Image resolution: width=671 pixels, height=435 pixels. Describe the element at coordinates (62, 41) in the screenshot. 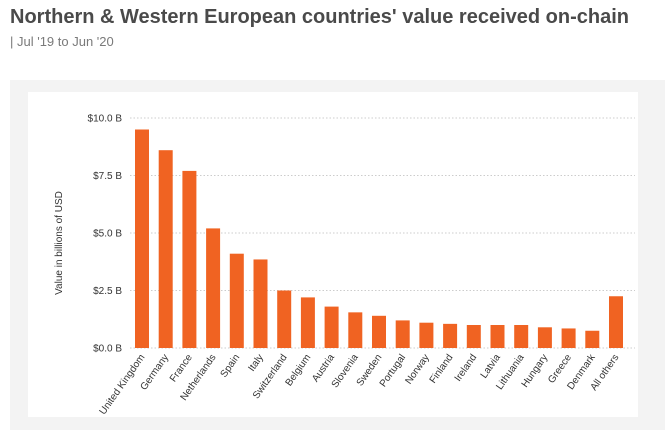

I see `chart-subtitle: | Jul '19 to Jun '20` at that location.